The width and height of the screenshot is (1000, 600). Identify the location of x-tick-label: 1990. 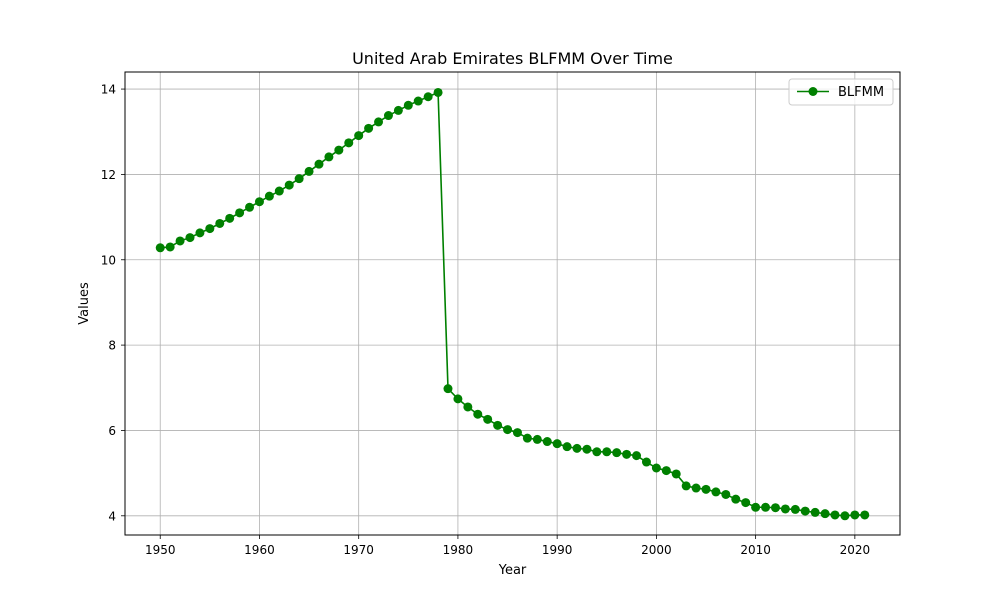
(557, 550).